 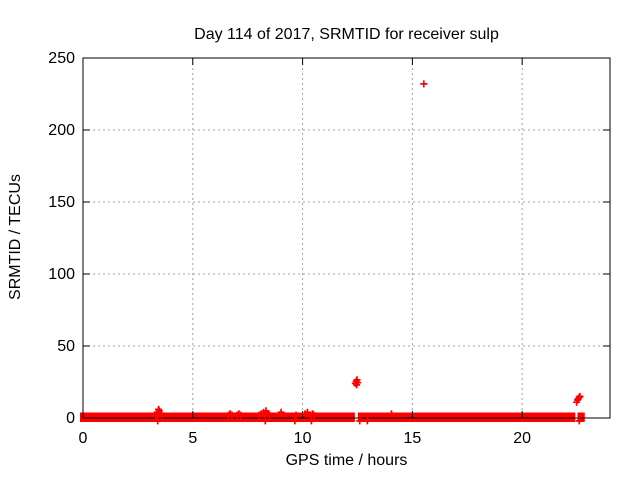 I want to click on x-tick-label: 10, so click(x=303, y=438).